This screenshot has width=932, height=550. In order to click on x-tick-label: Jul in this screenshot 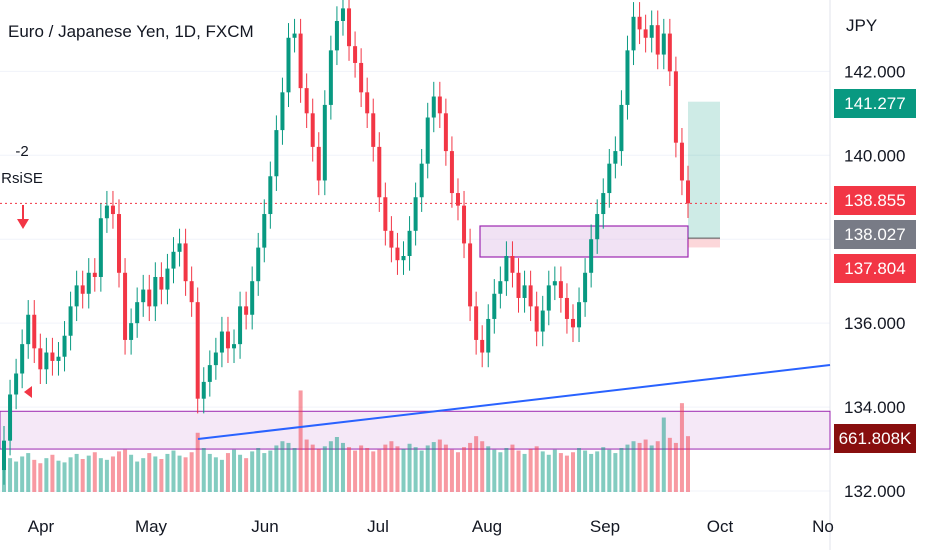, I will do `click(378, 526)`.